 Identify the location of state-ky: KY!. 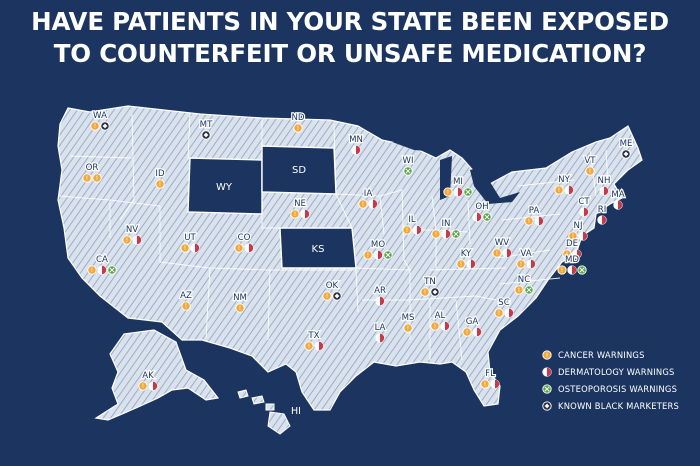
(466, 258).